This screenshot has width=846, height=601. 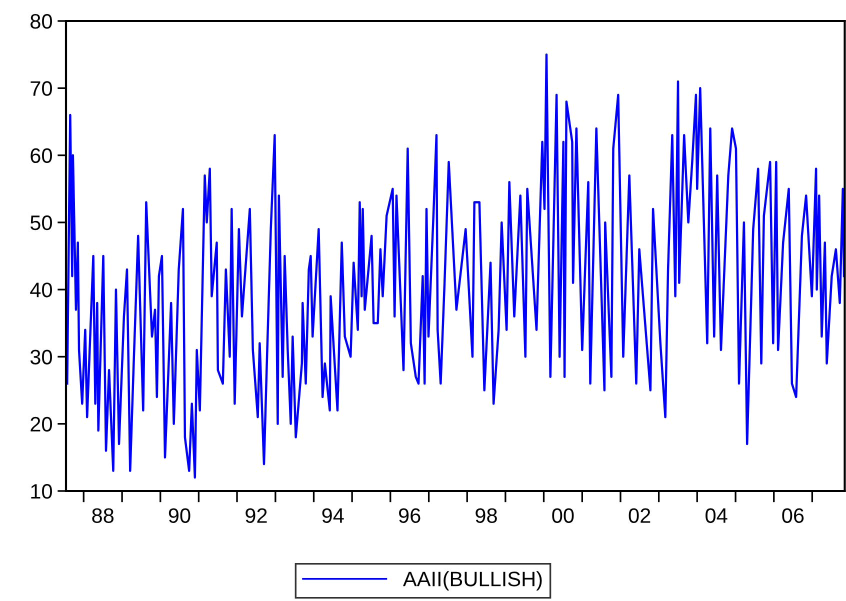 I want to click on x-tick-label: 02, so click(x=639, y=515).